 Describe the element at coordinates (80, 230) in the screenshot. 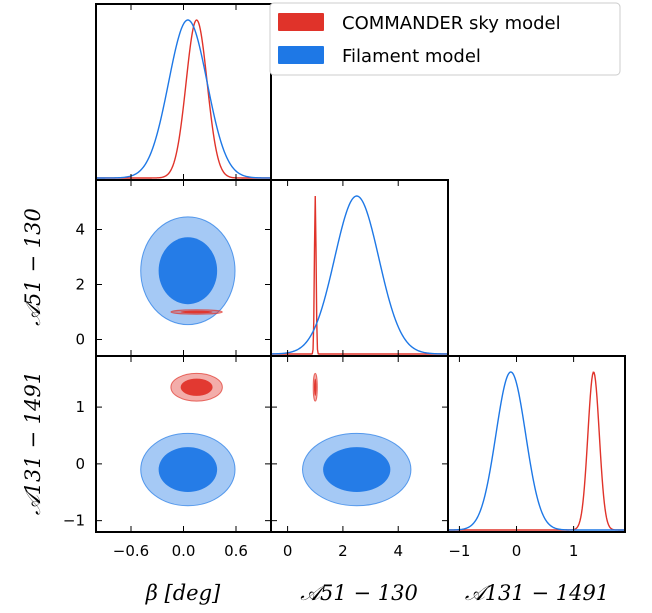

I see `y-tick-label-1-2: 4` at that location.